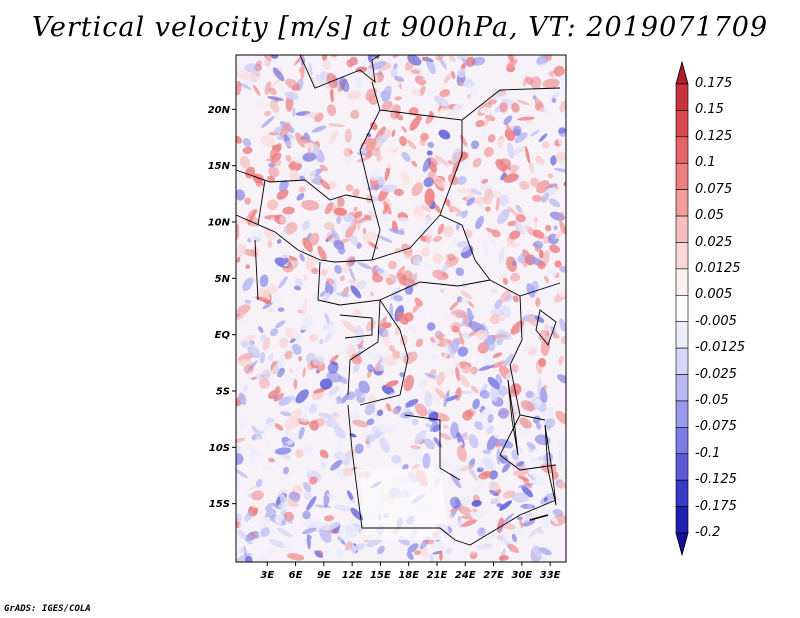 Image resolution: width=800 pixels, height=618 pixels. Describe the element at coordinates (708, 532) in the screenshot. I see `colorbar-label: -0.2` at that location.